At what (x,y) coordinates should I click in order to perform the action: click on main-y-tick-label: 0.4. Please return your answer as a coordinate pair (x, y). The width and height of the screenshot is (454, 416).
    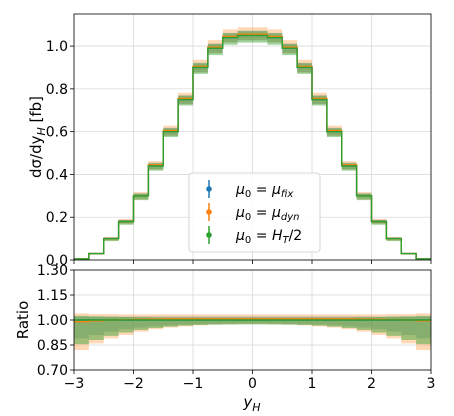
    Looking at the image, I should click on (57, 175).